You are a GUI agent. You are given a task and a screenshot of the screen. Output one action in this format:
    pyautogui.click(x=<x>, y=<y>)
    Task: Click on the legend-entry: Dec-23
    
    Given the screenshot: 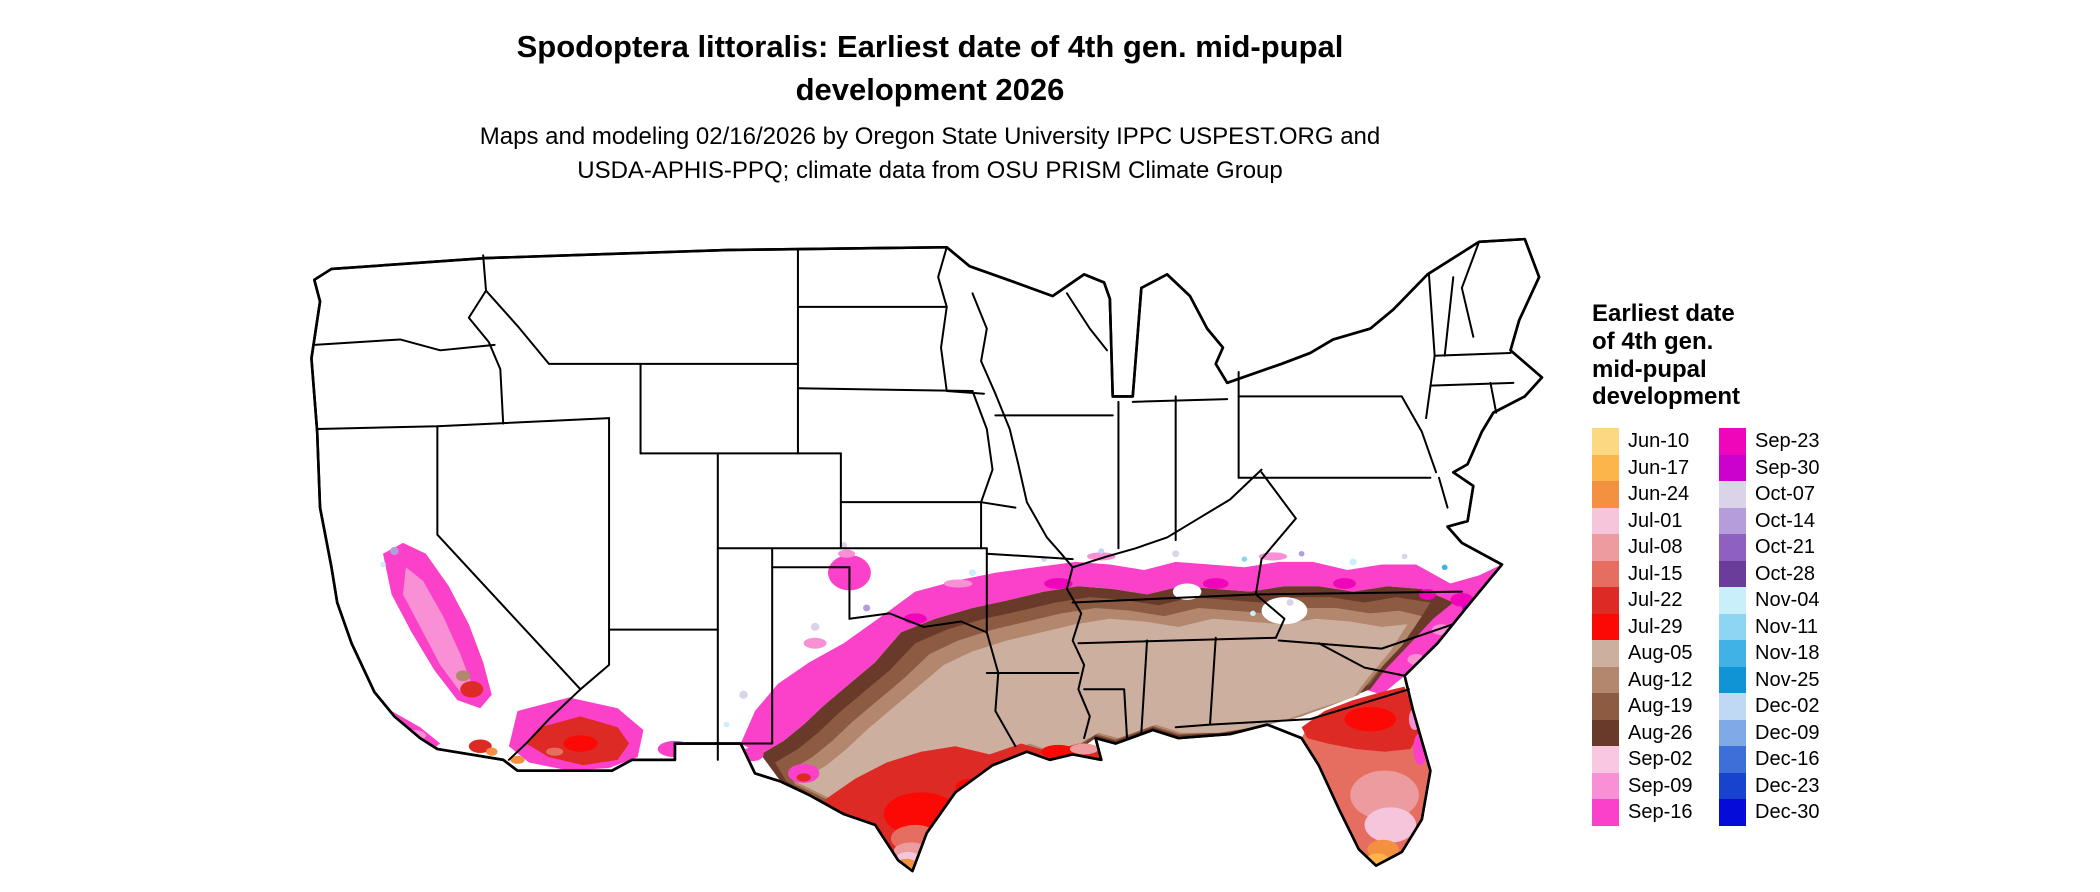 What is the action you would take?
    pyautogui.click(x=1769, y=786)
    